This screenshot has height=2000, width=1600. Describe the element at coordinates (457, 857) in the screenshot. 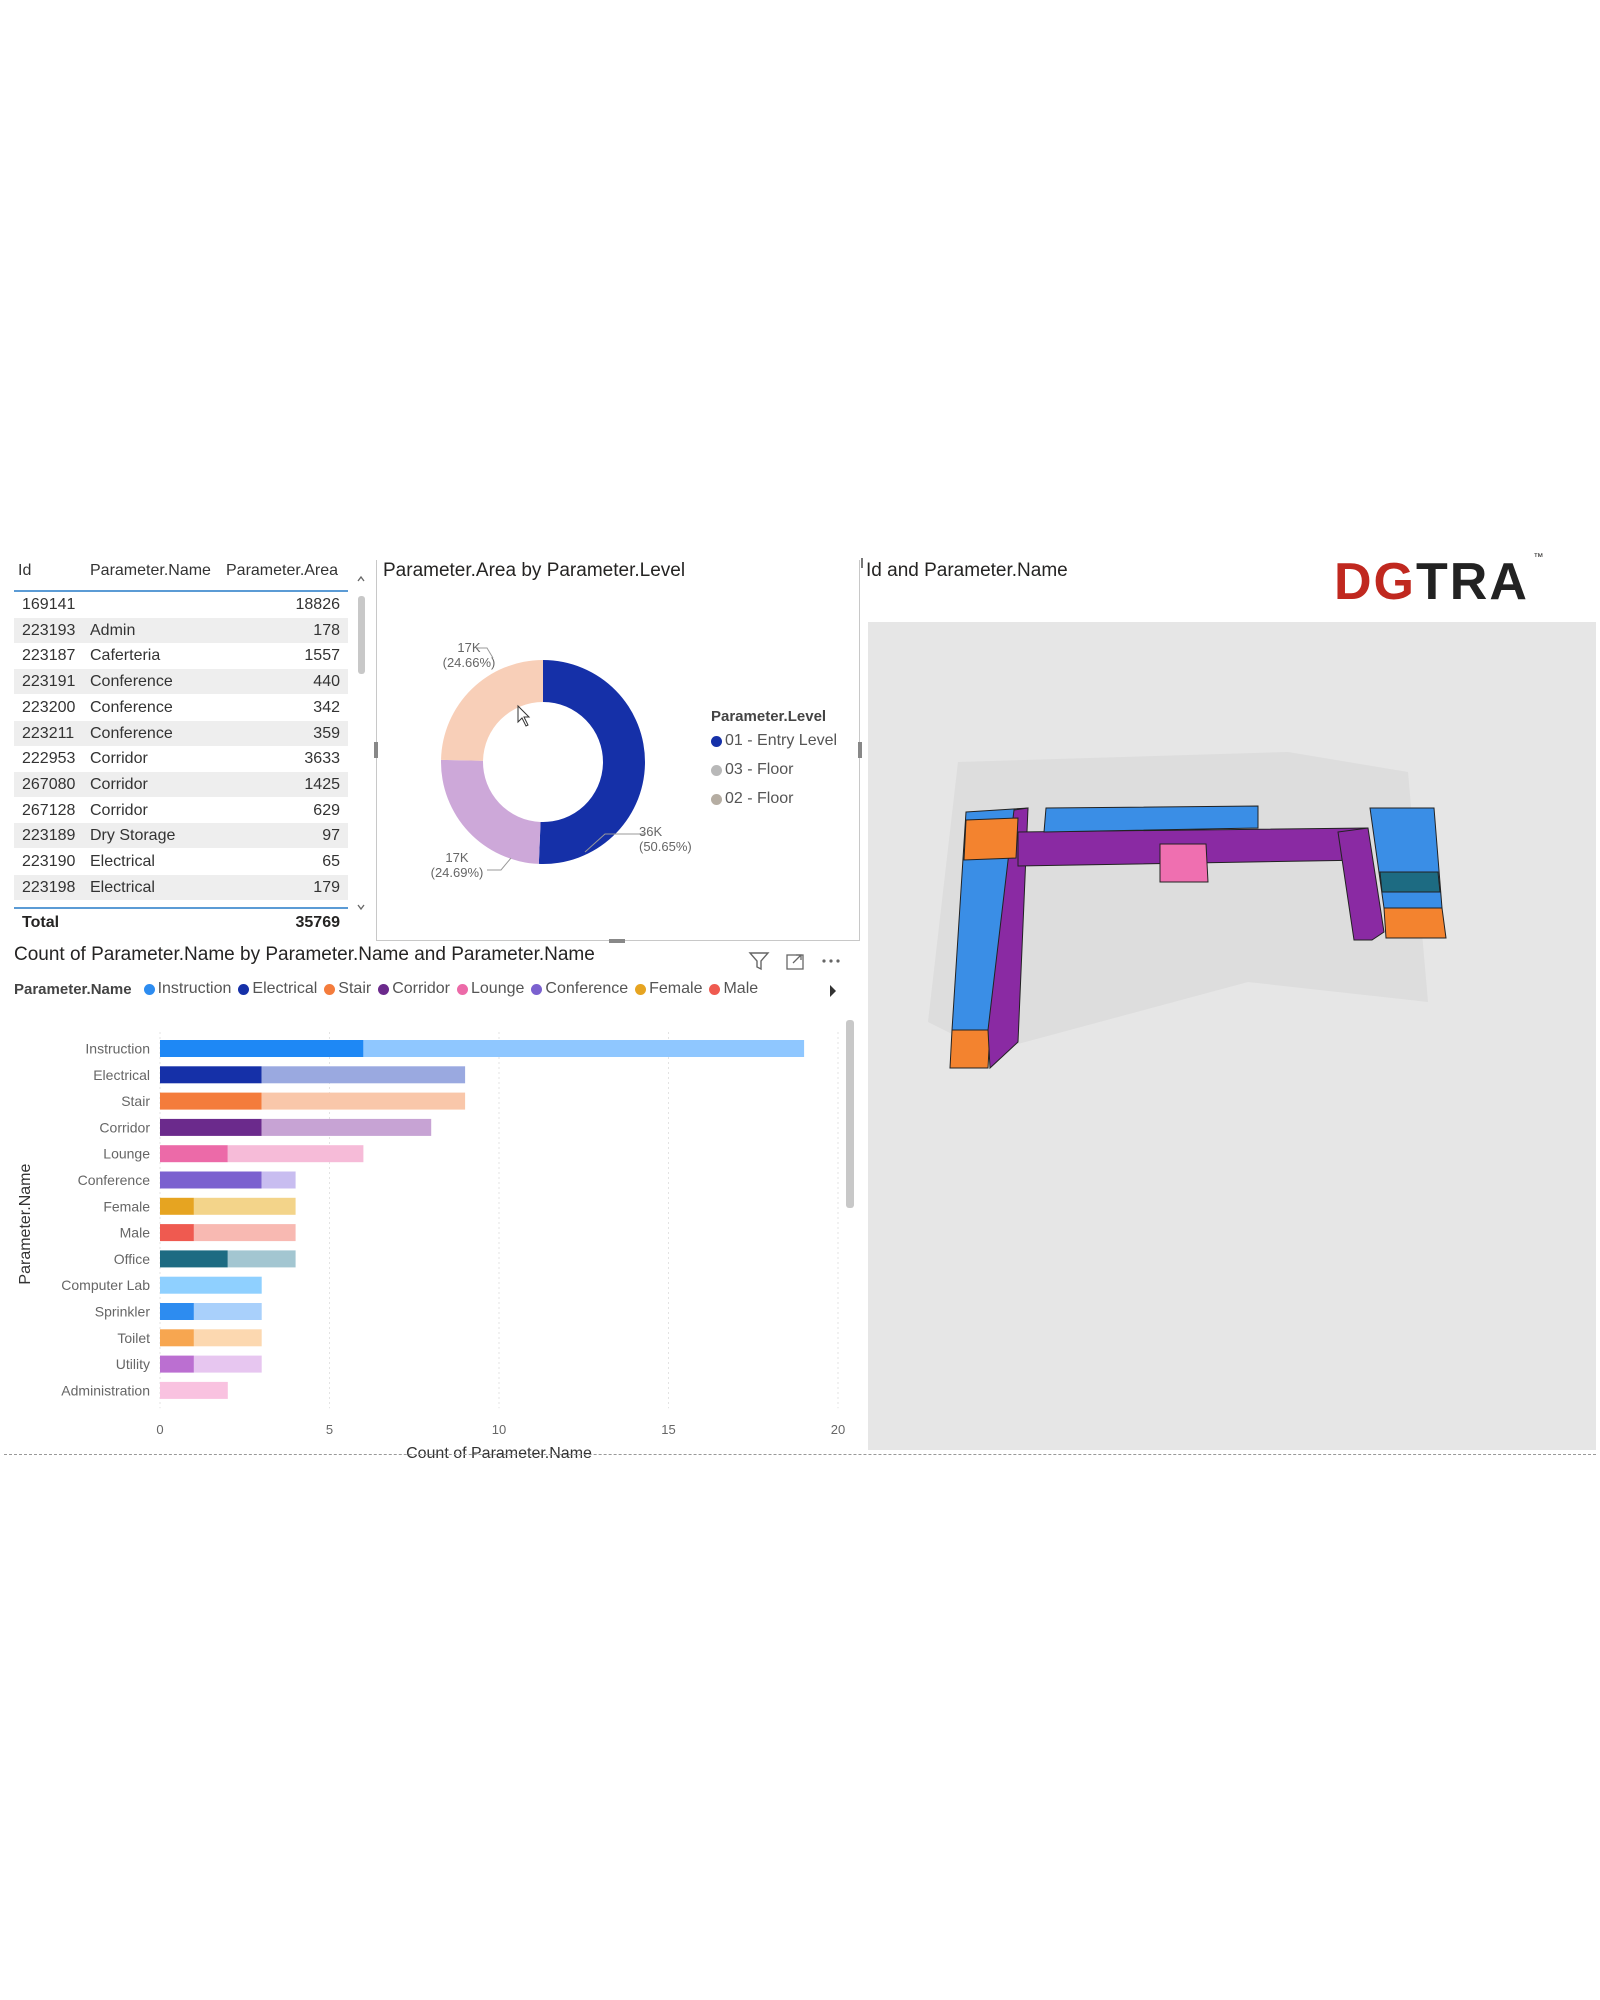

I see `donut-label-value: 17K` at that location.